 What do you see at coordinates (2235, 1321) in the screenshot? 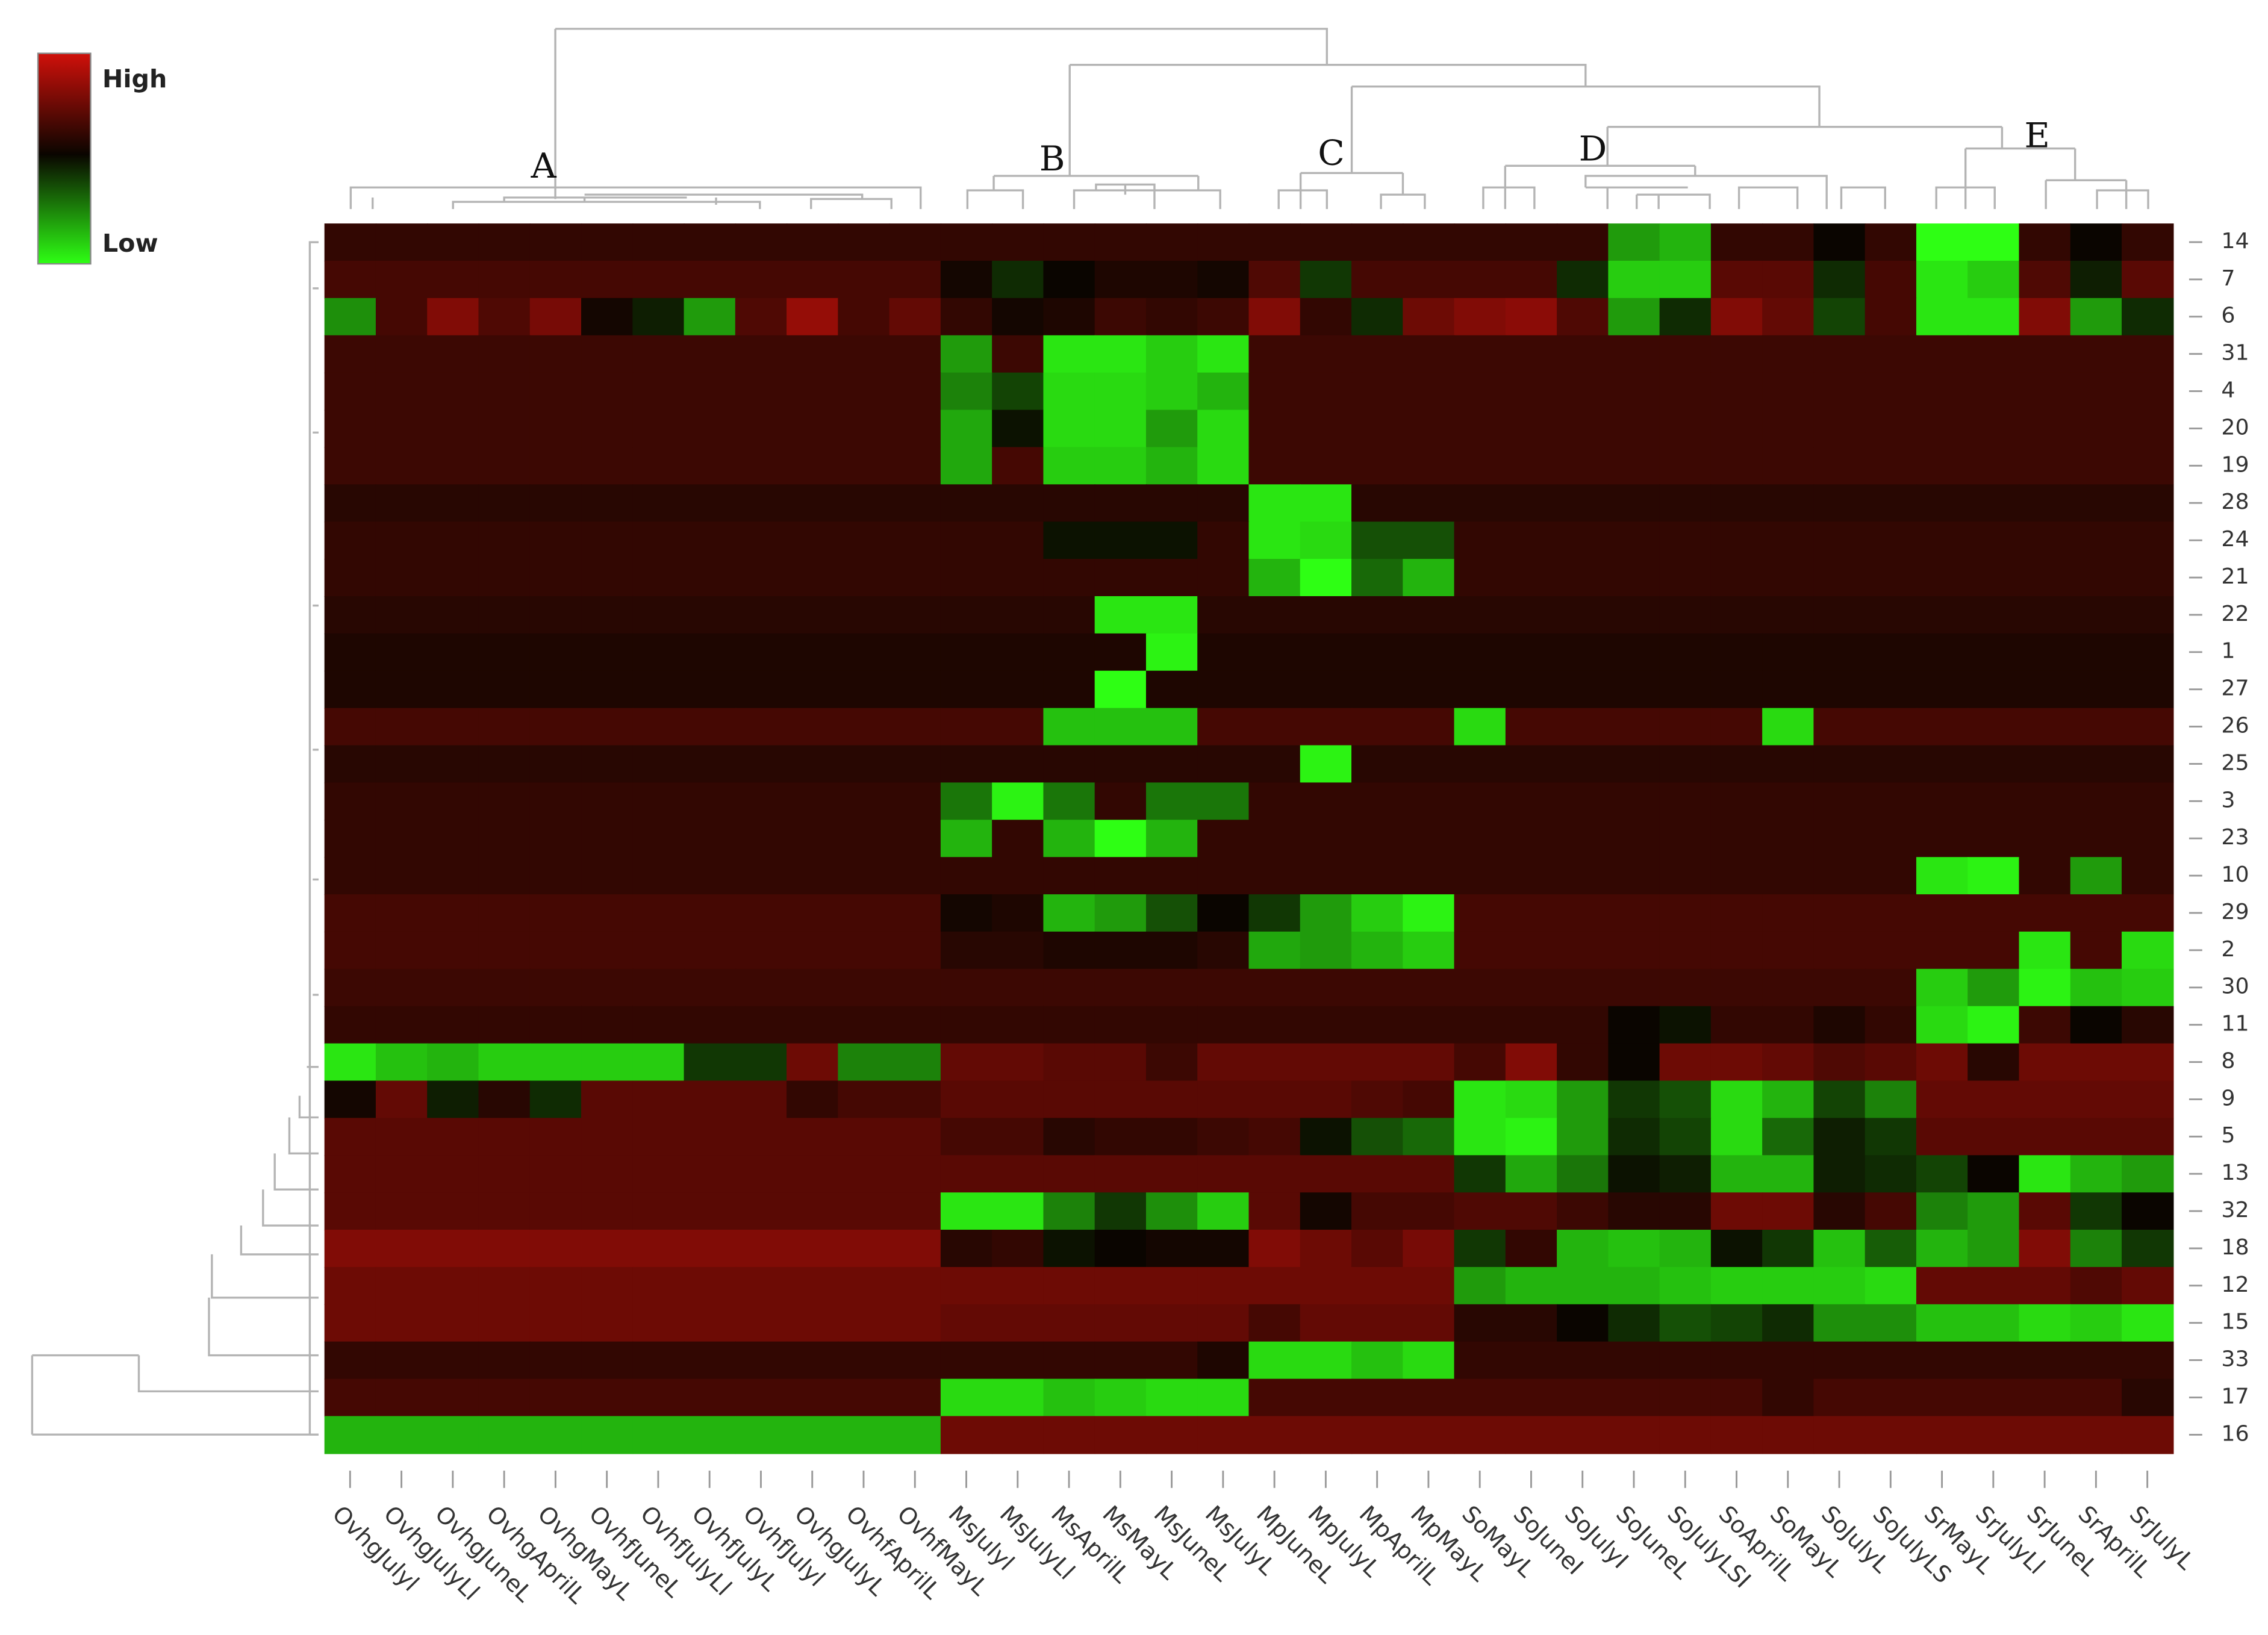
I see `y-tick-label: 15` at bounding box center [2235, 1321].